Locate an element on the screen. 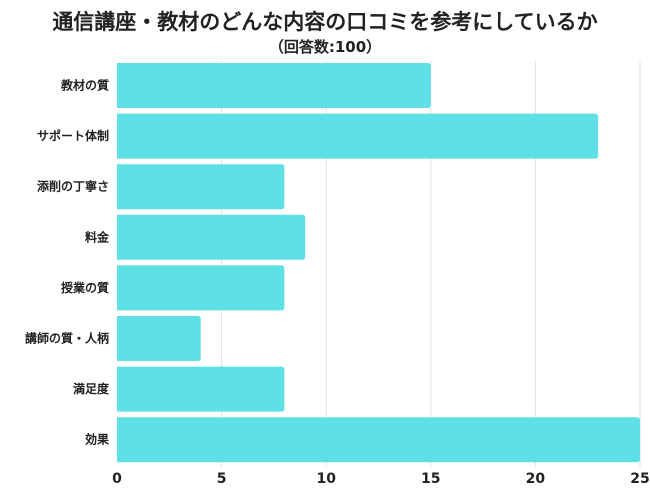 Image resolution: width=650 pixels, height=488 pixels. category-label: 教材の質 is located at coordinates (84, 85).